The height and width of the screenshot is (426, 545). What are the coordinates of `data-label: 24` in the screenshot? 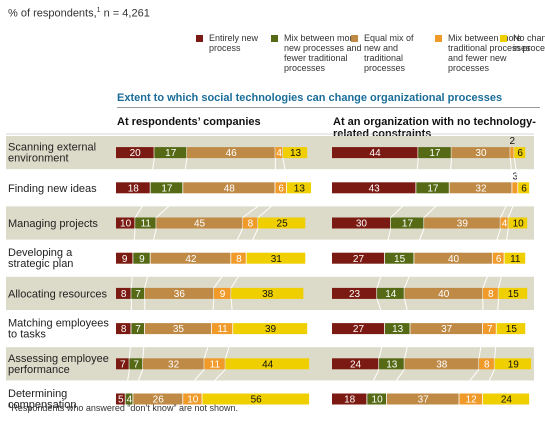 It's located at (507, 400).